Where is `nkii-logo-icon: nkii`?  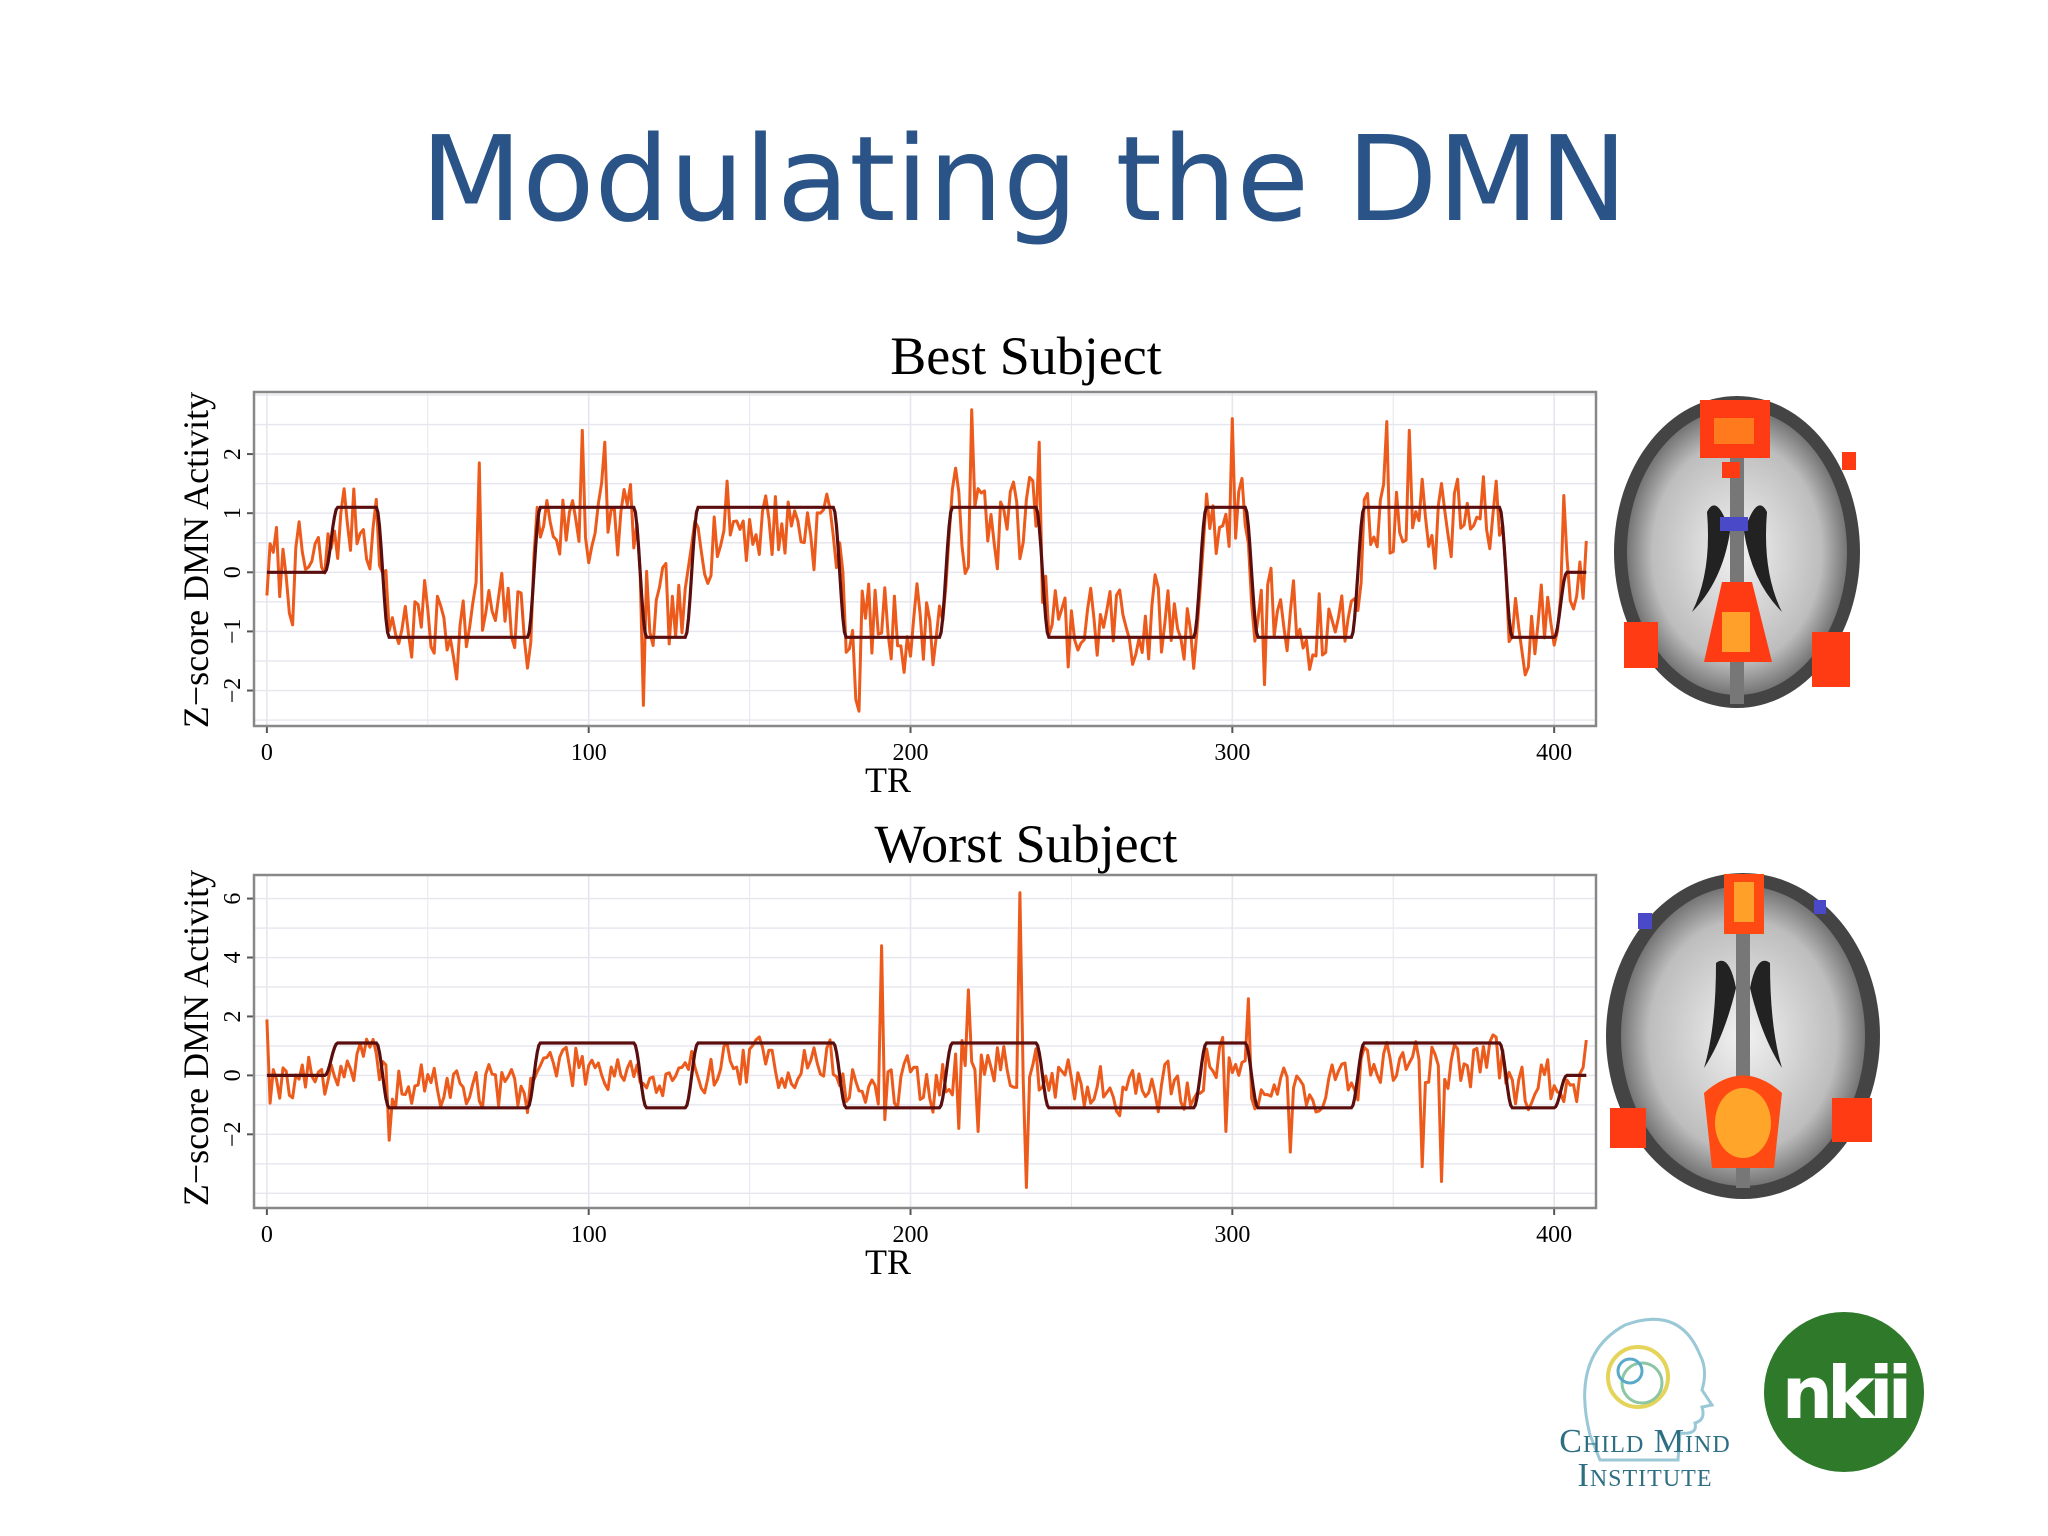 nkii-logo-icon: nkii is located at coordinates (1844, 1392).